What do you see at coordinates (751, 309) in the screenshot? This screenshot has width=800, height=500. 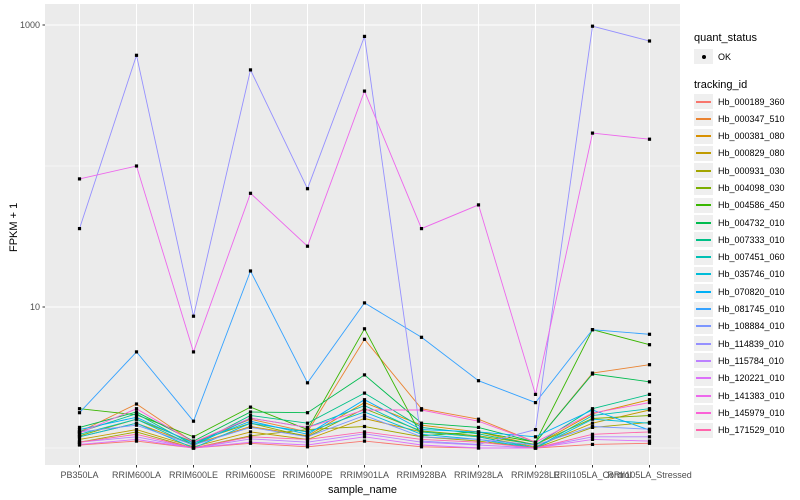 I see `legend-item-label: Hb_081745_010` at bounding box center [751, 309].